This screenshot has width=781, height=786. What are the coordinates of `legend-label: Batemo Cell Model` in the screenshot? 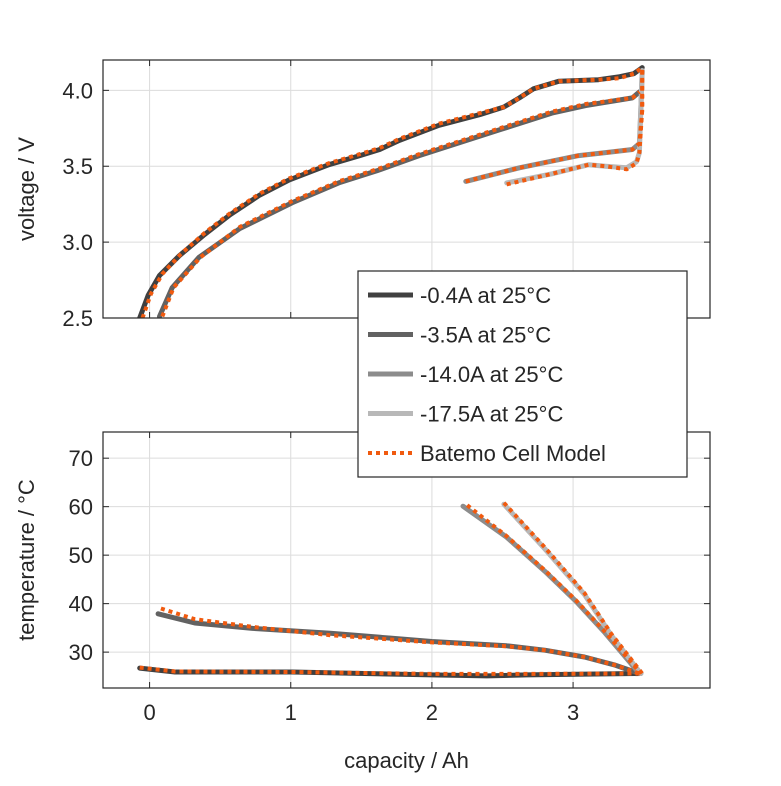 It's located at (513, 453).